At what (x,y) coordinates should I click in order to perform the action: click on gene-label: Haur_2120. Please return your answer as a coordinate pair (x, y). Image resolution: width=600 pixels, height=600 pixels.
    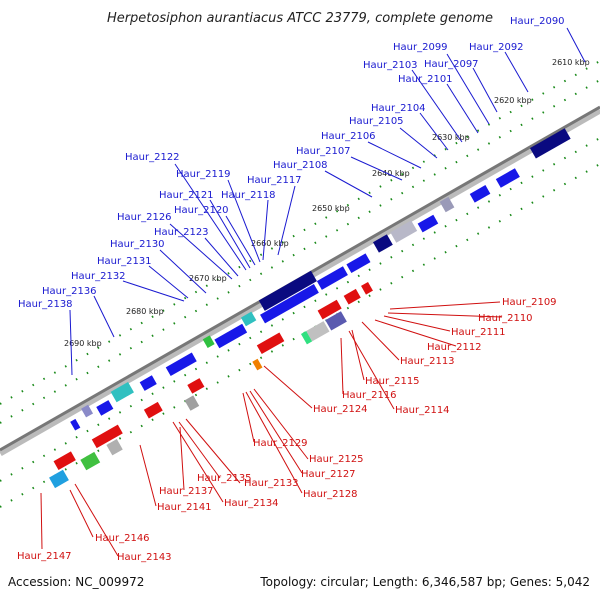
    Looking at the image, I should click on (201, 210).